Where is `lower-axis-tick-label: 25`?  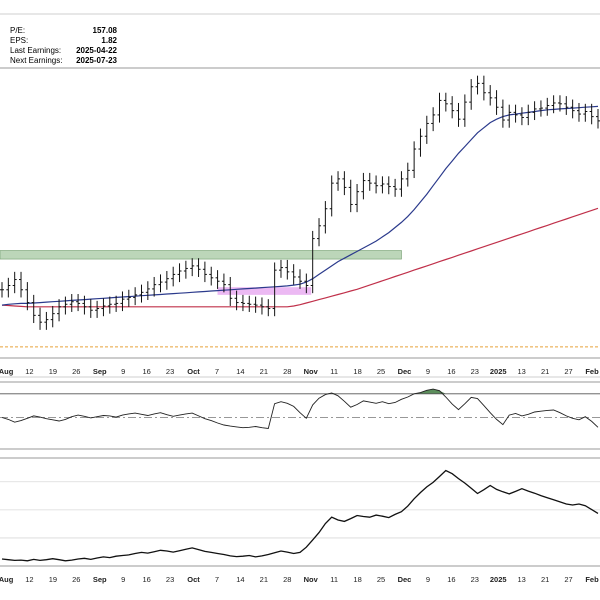
lower-axis-tick-label: 25 is located at coordinates (381, 579).